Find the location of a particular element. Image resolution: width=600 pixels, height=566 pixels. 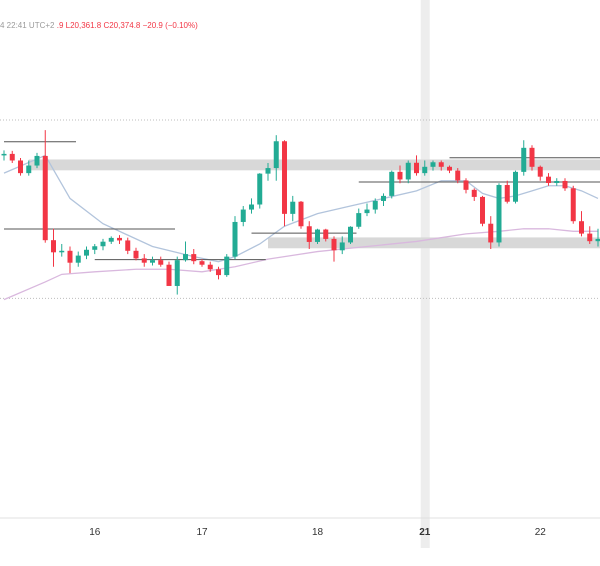

support-zone is located at coordinates (434, 243).